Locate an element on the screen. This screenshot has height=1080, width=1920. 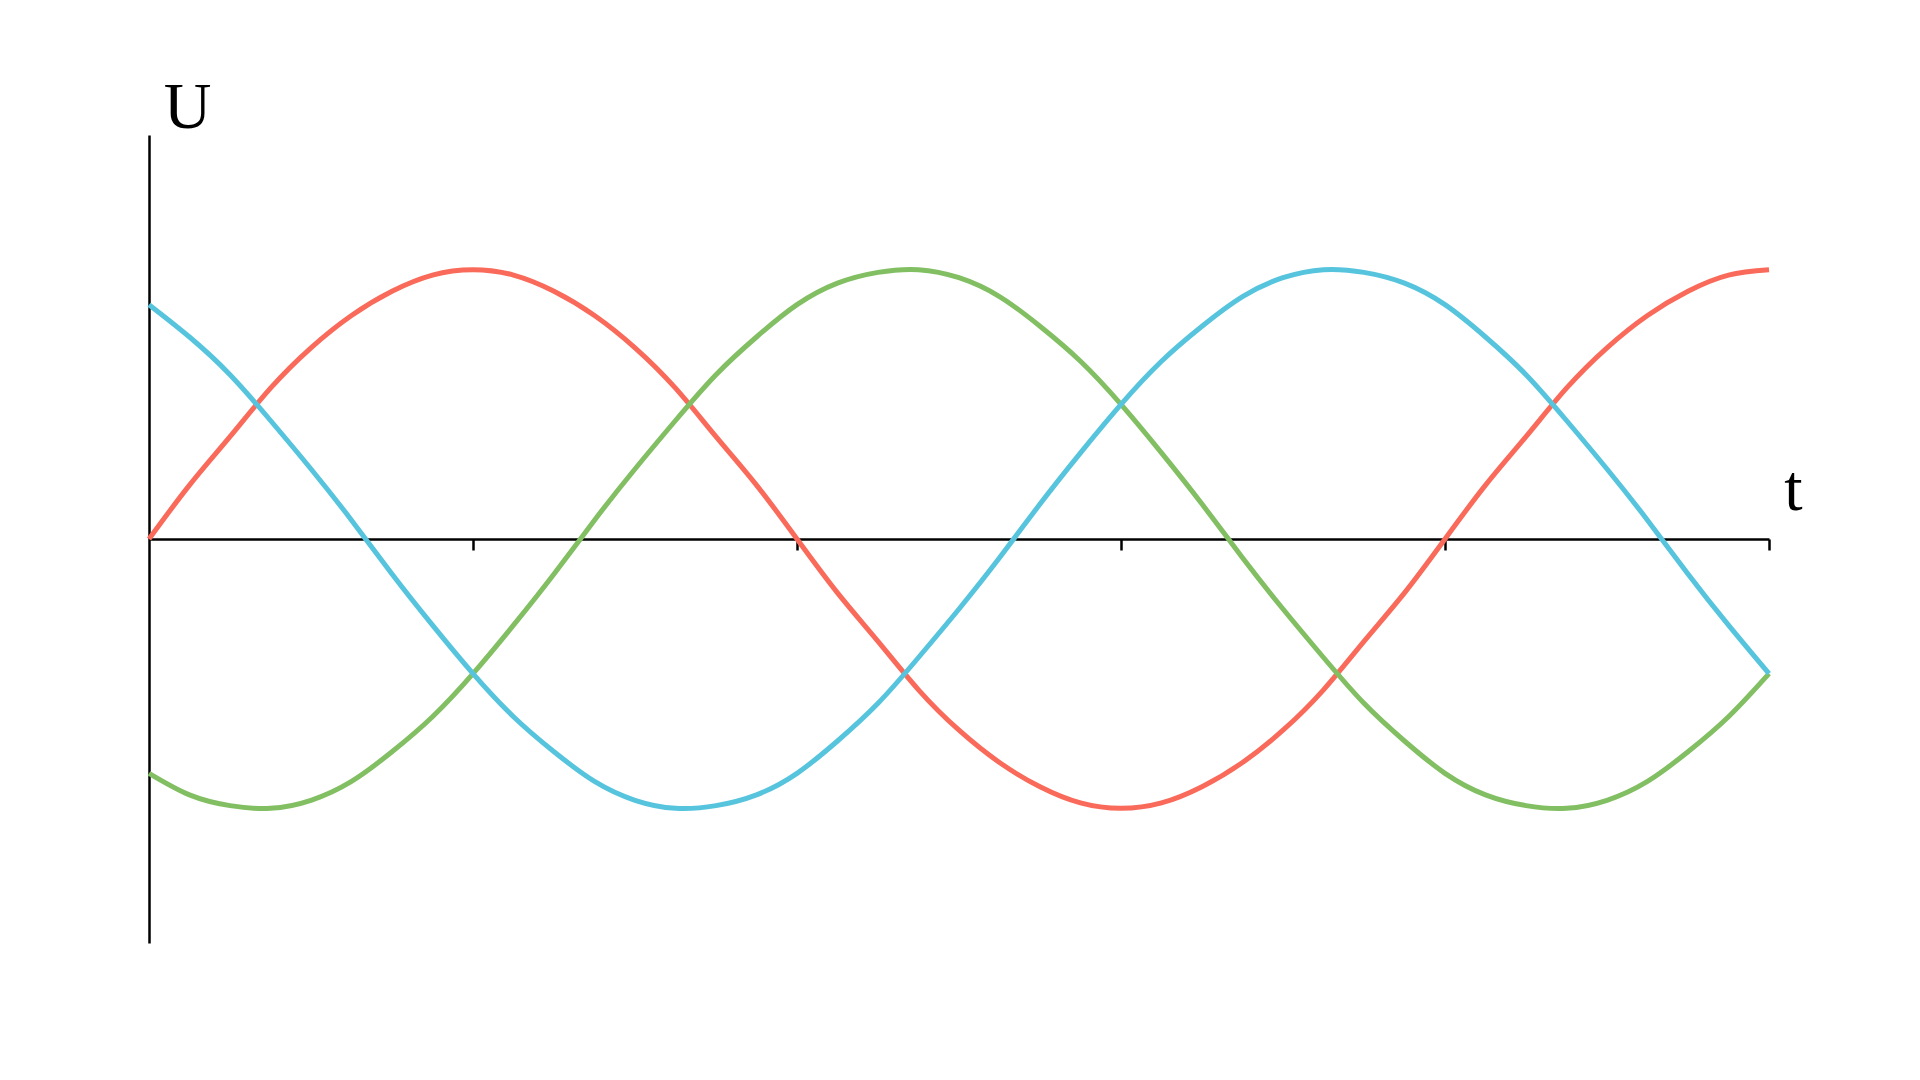
x-axis-title: t is located at coordinates (1793, 487).